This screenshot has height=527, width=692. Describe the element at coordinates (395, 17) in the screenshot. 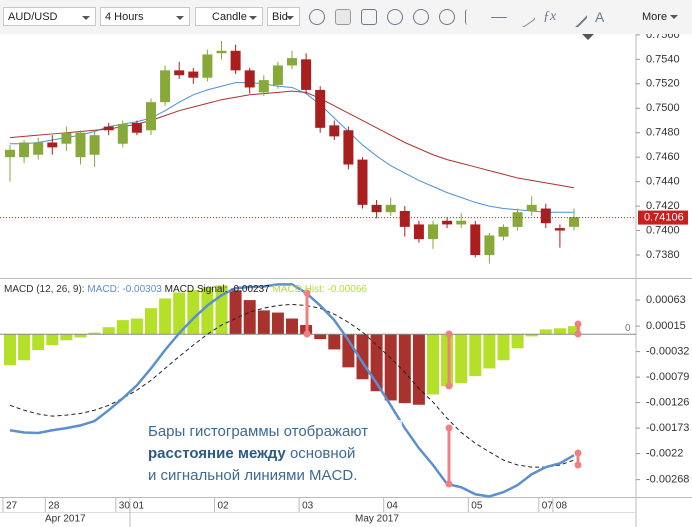

I see `zoom-fit-button` at that location.